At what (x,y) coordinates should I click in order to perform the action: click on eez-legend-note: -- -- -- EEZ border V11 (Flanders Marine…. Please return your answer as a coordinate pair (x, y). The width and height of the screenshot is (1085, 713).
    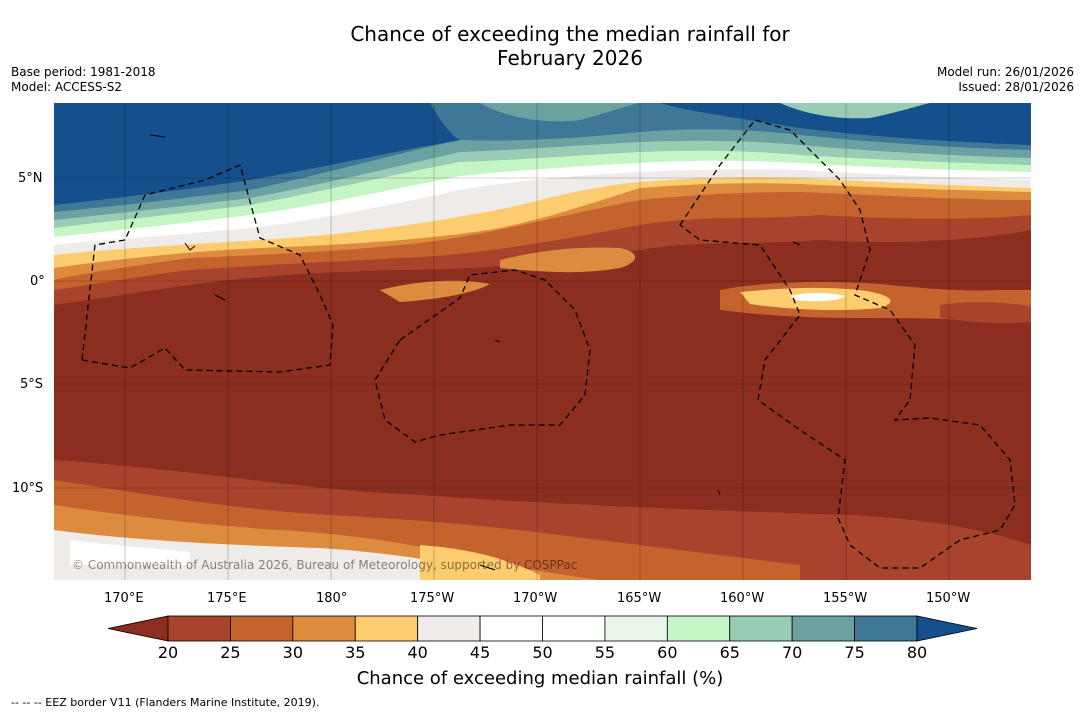
    Looking at the image, I should click on (165, 702).